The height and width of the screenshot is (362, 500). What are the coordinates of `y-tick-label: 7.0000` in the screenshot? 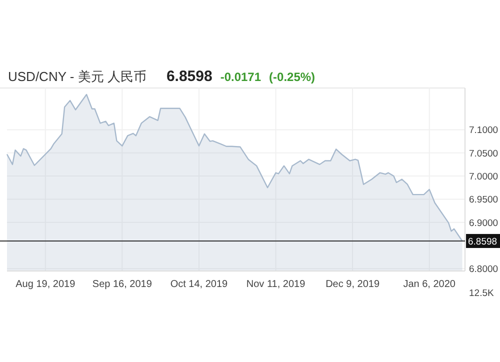 It's located at (483, 177).